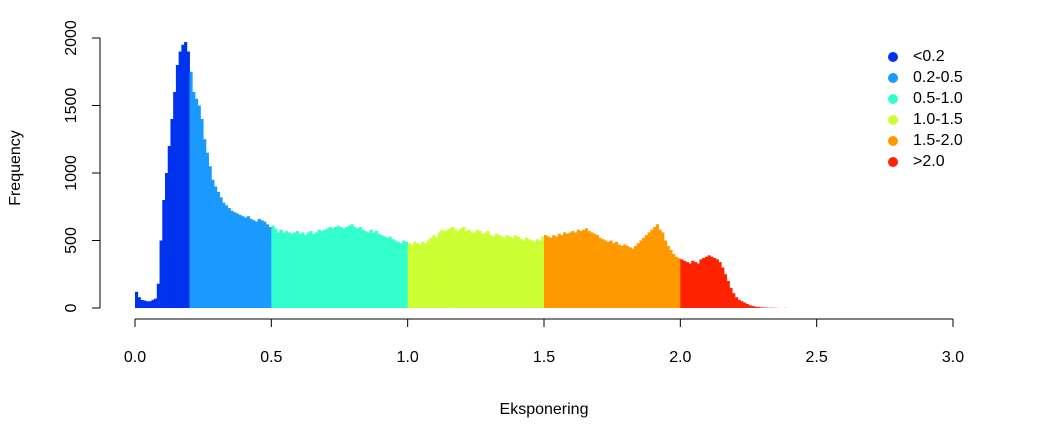 The image size is (1039, 446). I want to click on y-tick-label: 1000, so click(71, 173).